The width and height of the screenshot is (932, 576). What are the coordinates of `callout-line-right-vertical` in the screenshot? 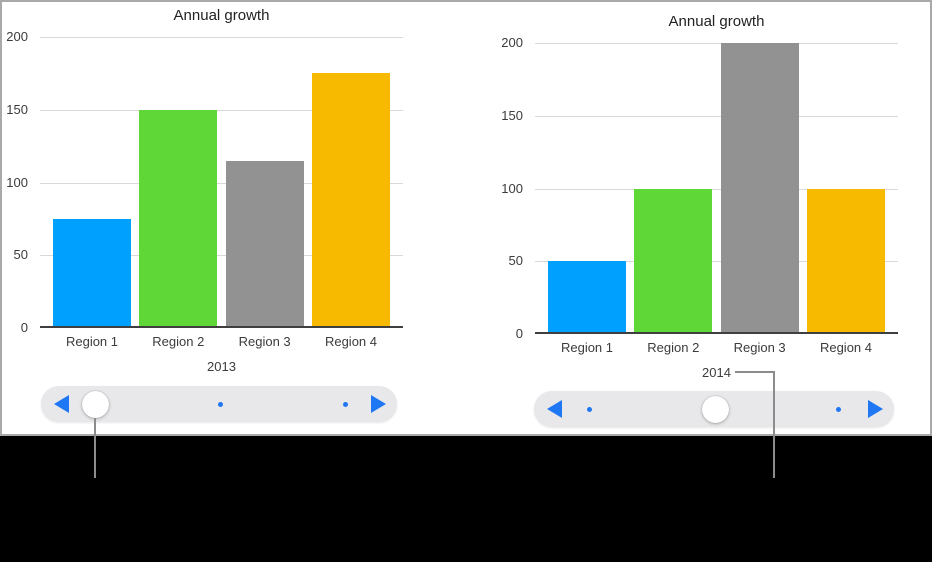 It's located at (774, 424).